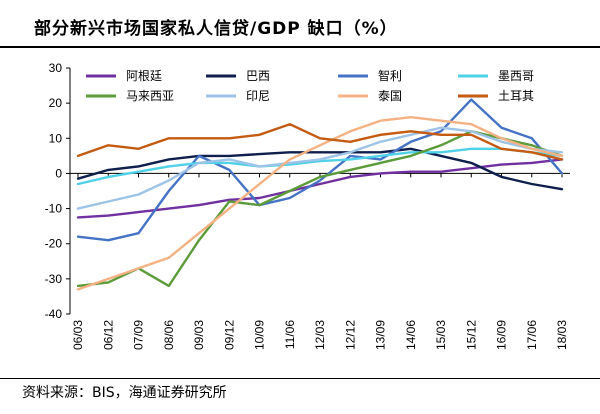 Image resolution: width=600 pixels, height=414 pixels. Describe the element at coordinates (78, 335) in the screenshot. I see `x-tick-label: 06/03` at that location.